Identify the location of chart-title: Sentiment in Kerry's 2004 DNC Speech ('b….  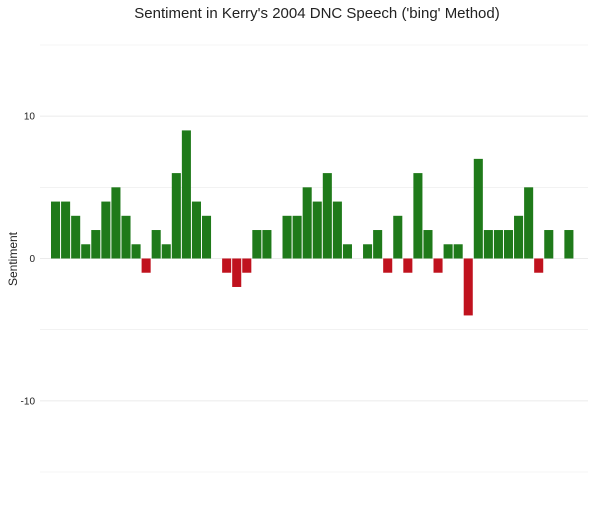
(316, 13).